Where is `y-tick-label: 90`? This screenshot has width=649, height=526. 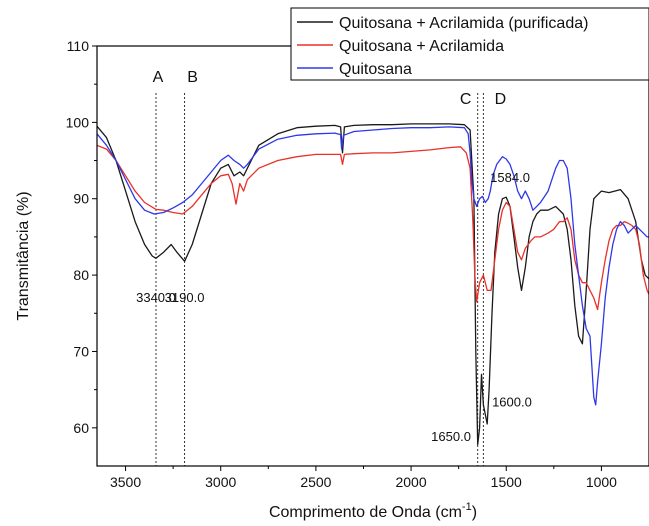 y-tick-label: 90 is located at coordinates (81, 199).